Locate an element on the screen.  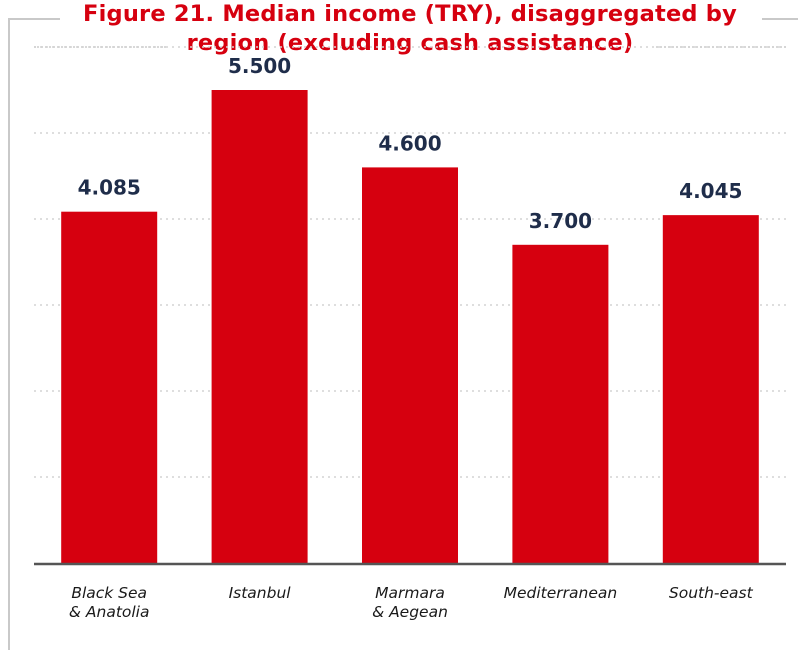
x-tick-label: & Aegean is located at coordinates (410, 612).